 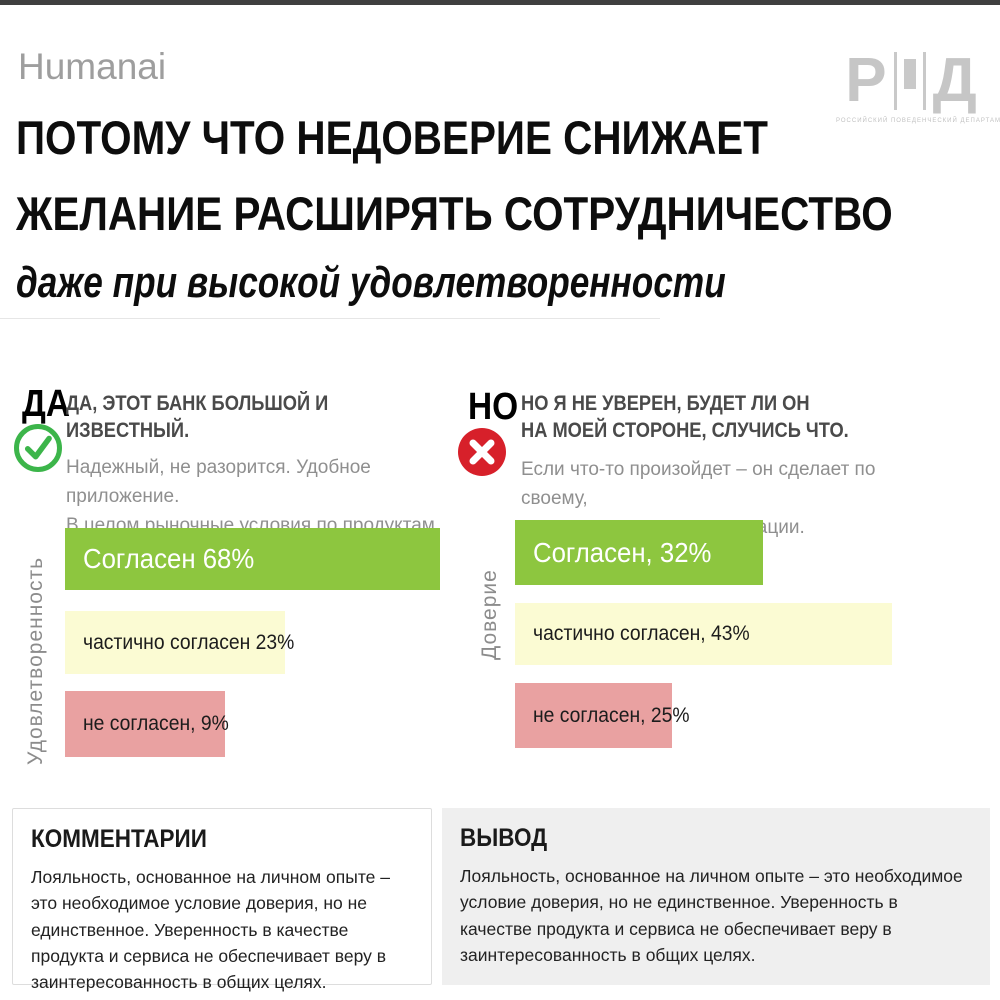 I want to click on bar-label: частично согласен 23%, so click(x=189, y=642).